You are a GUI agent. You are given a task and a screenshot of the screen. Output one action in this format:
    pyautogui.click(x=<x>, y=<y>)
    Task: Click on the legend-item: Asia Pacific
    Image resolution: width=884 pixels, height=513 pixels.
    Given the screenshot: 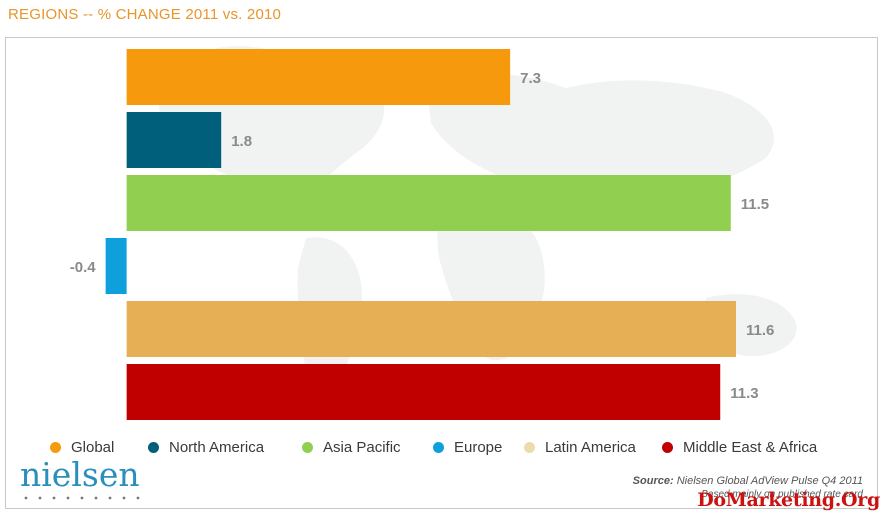 What is the action you would take?
    pyautogui.click(x=351, y=447)
    